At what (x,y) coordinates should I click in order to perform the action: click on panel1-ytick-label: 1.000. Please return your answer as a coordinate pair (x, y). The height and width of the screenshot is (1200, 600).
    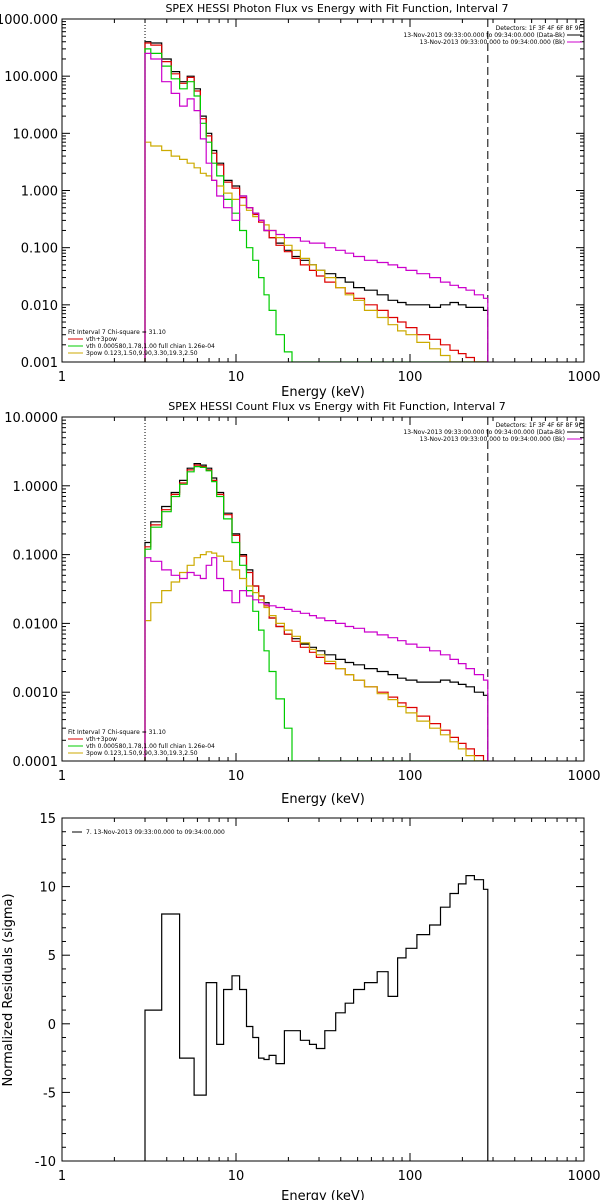
    Looking at the image, I should click on (39, 192).